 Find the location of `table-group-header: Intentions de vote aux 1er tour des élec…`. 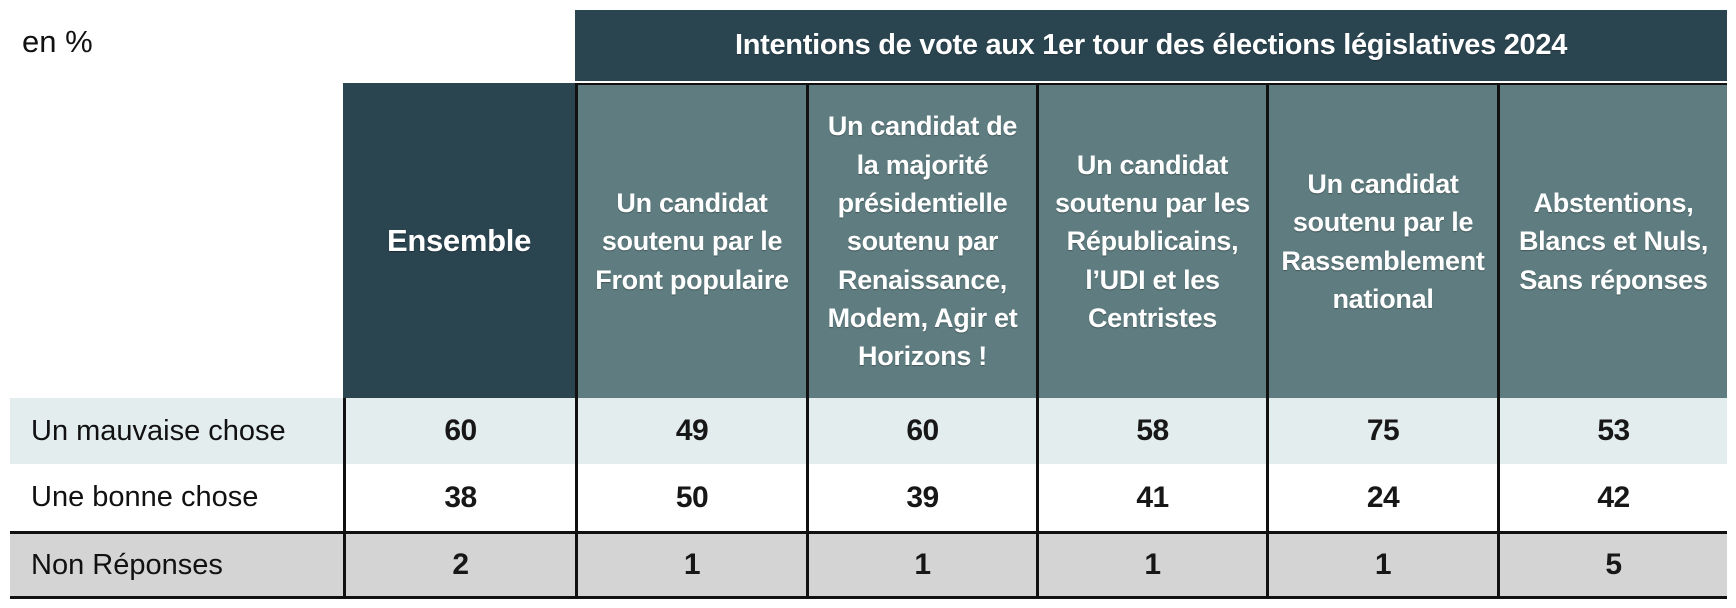

table-group-header: Intentions de vote aux 1er tour des élec… is located at coordinates (1151, 45).